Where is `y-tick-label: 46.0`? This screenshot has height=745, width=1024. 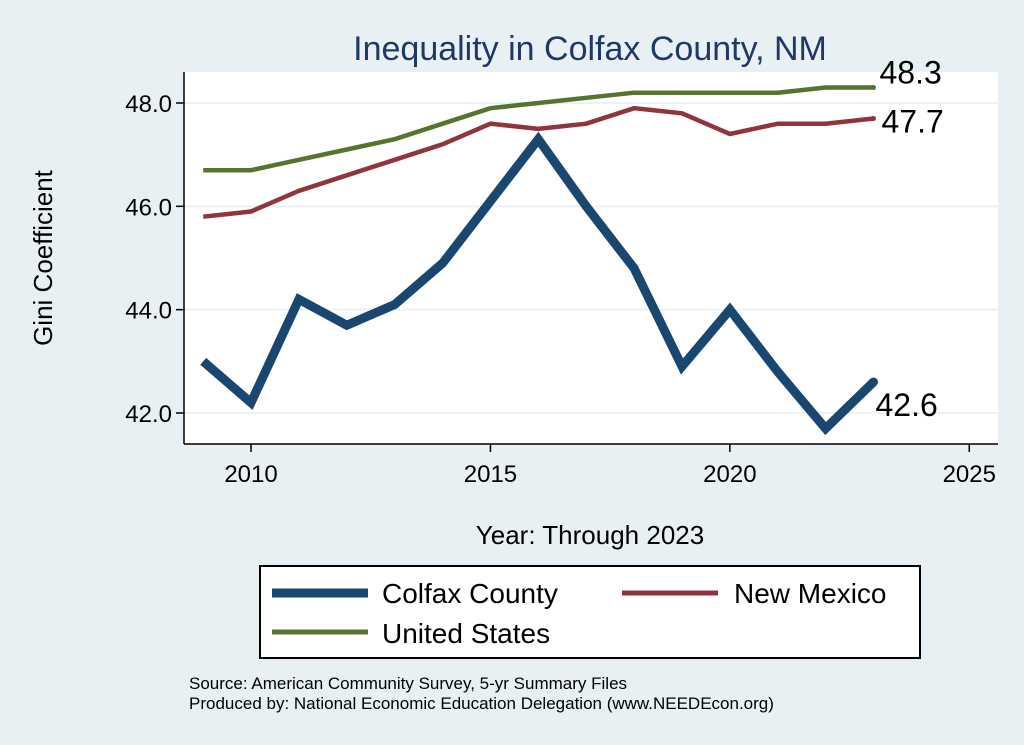 y-tick-label: 46.0 is located at coordinates (148, 207).